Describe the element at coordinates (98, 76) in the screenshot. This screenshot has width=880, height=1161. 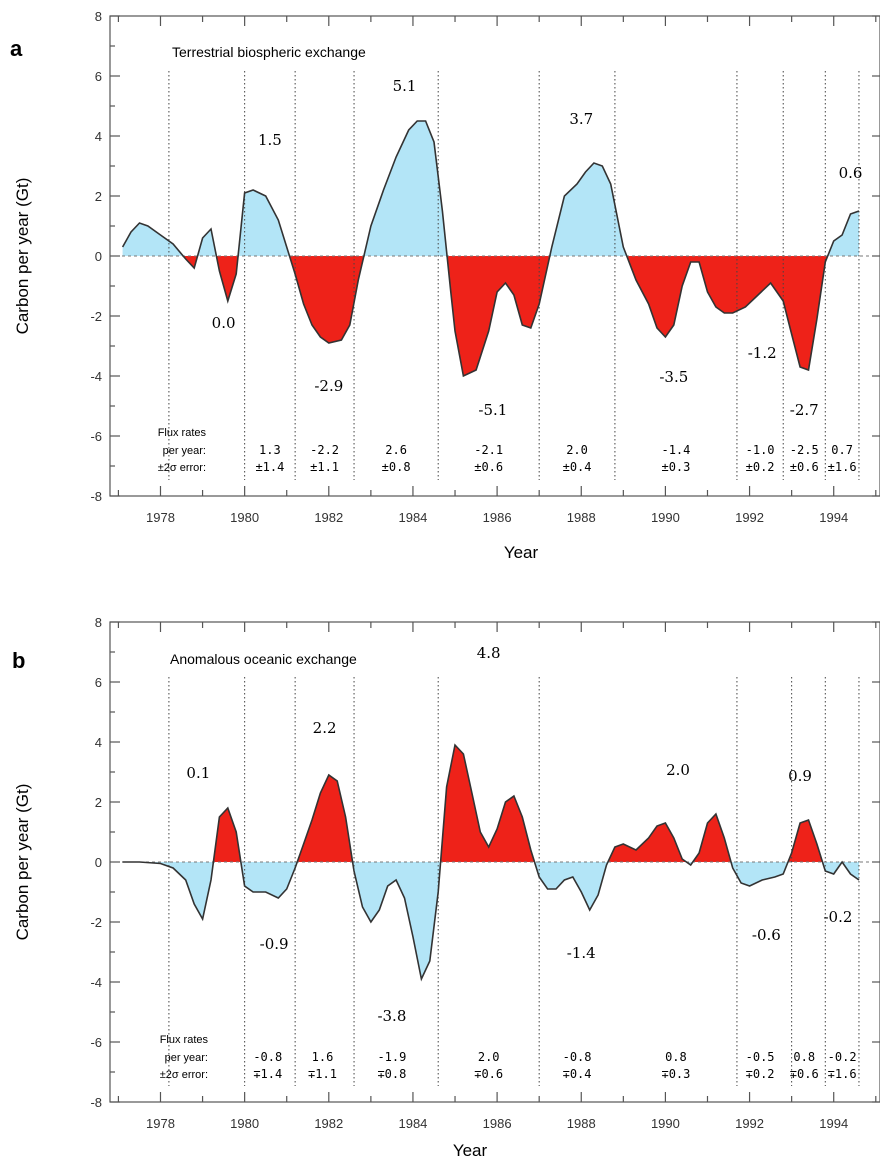
I see `y-tick-label: 6` at that location.